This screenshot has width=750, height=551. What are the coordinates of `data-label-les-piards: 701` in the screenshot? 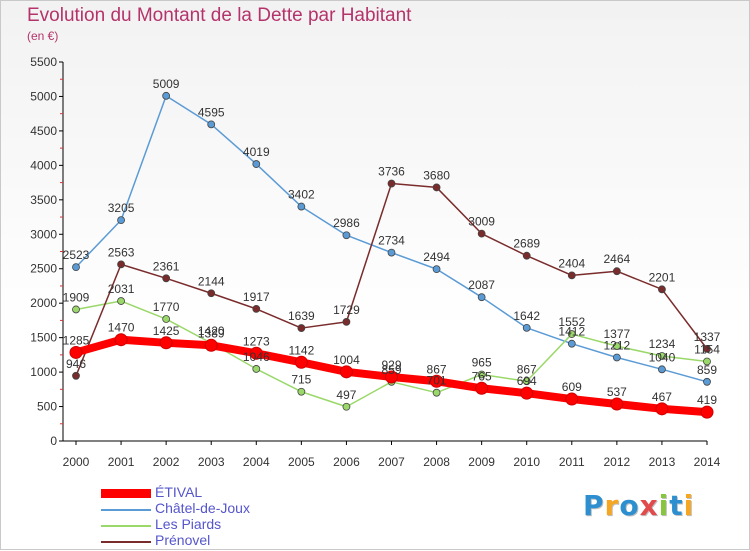 It's located at (437, 381).